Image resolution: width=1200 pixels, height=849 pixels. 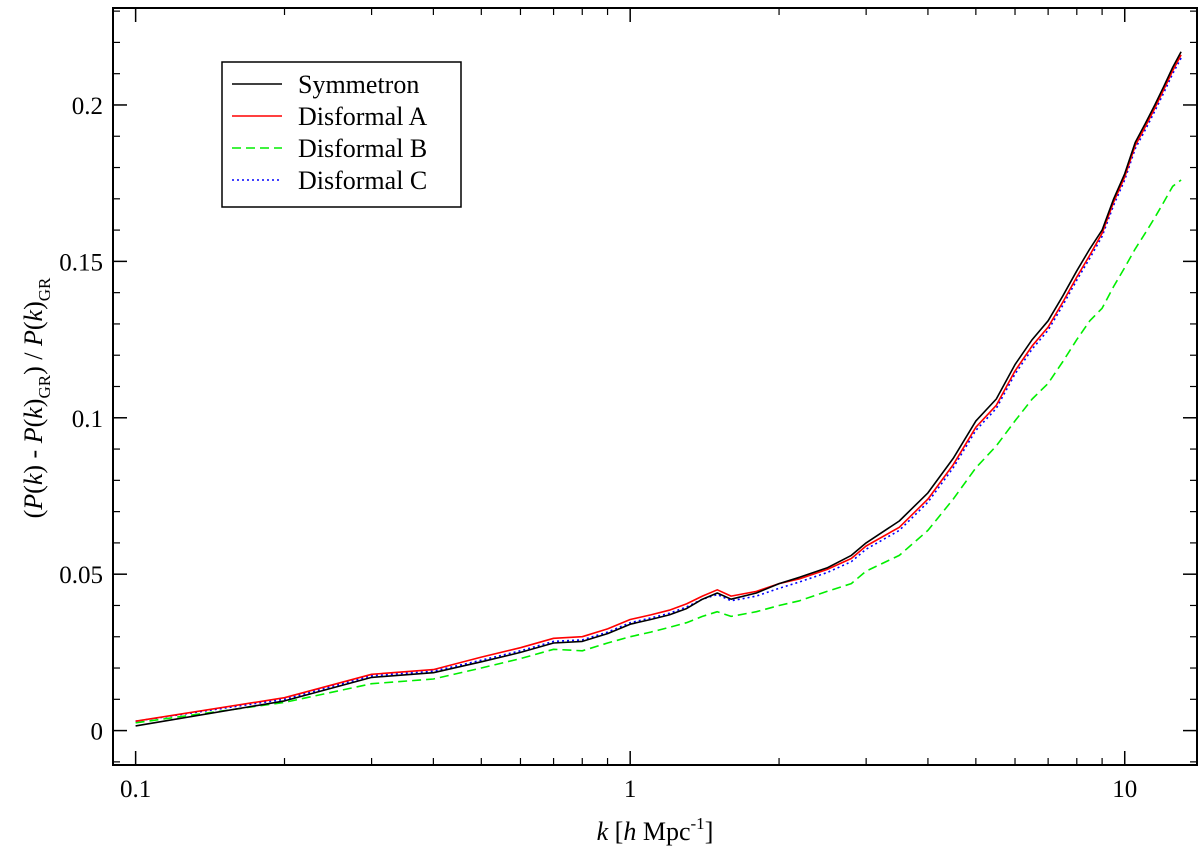 I want to click on x-tick-label: 10, so click(x=1124, y=789).